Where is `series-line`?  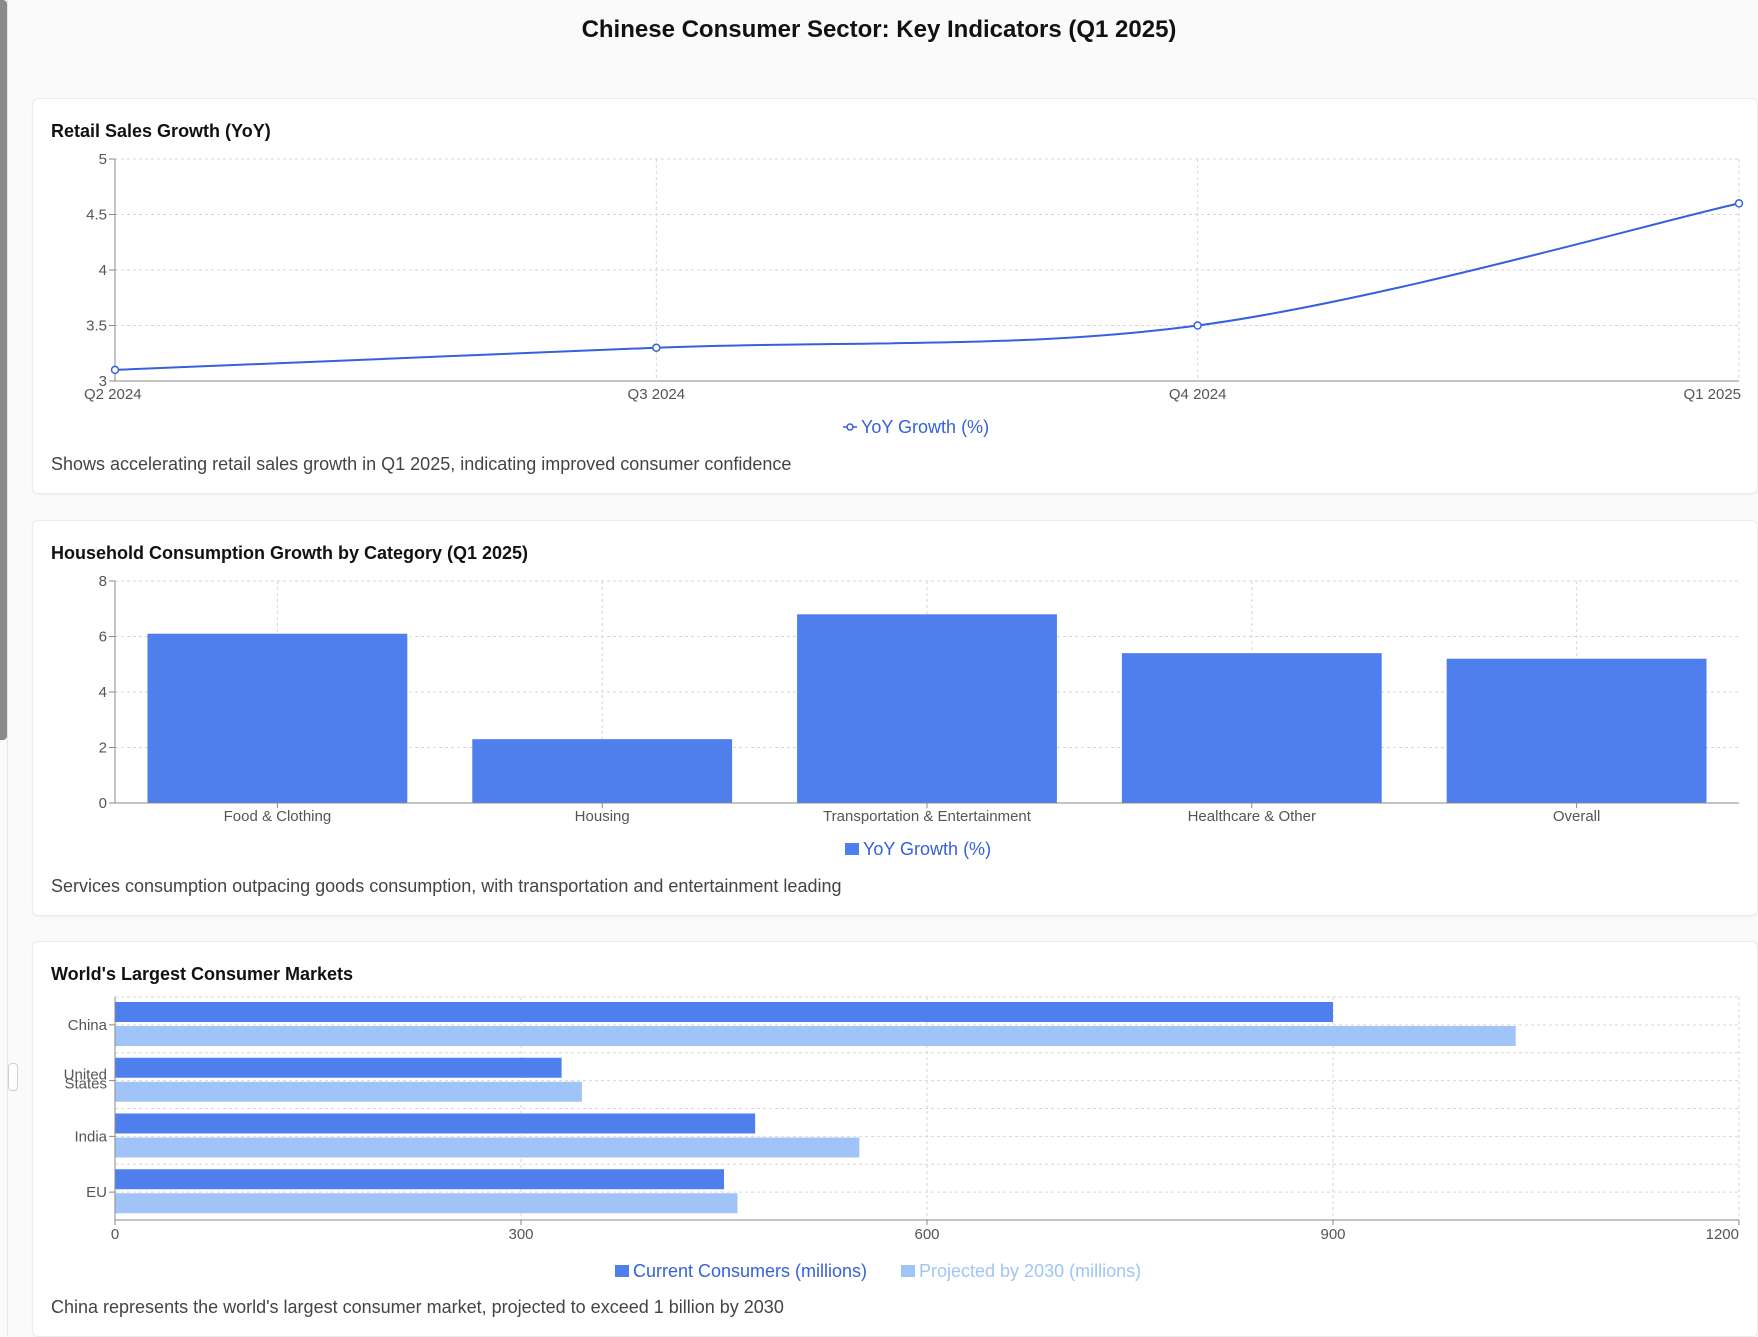
series-line is located at coordinates (927, 286).